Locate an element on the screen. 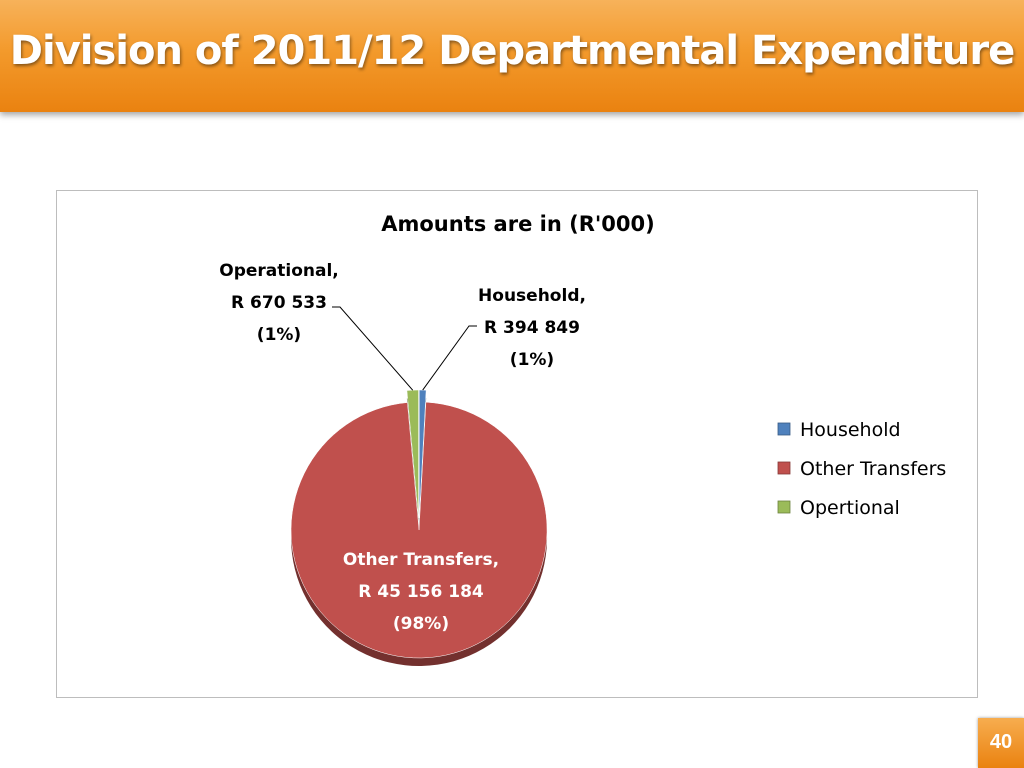 The height and width of the screenshot is (768, 1024). data-label-line: R 394 849 is located at coordinates (532, 328).